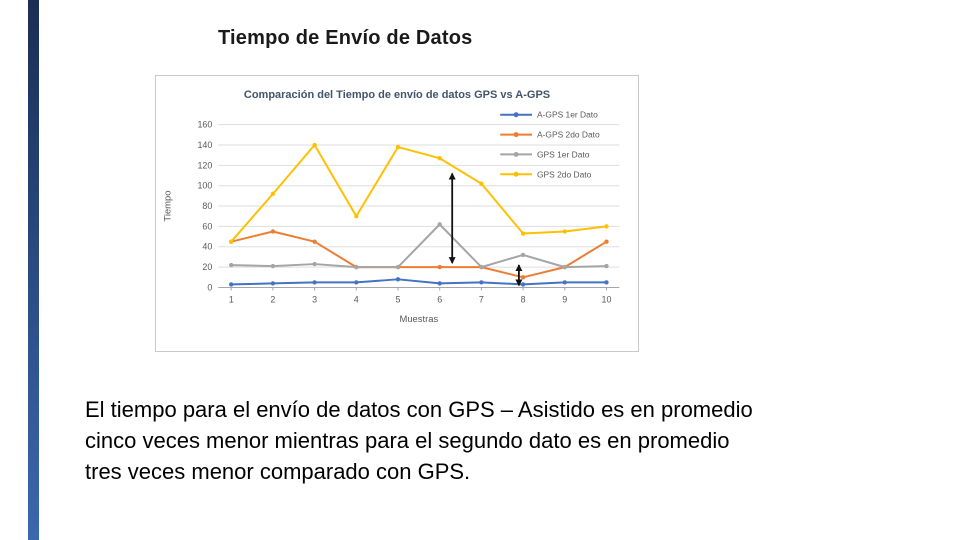 This screenshot has height=540, width=960. What do you see at coordinates (481, 299) in the screenshot?
I see `x-tick-label: 7` at bounding box center [481, 299].